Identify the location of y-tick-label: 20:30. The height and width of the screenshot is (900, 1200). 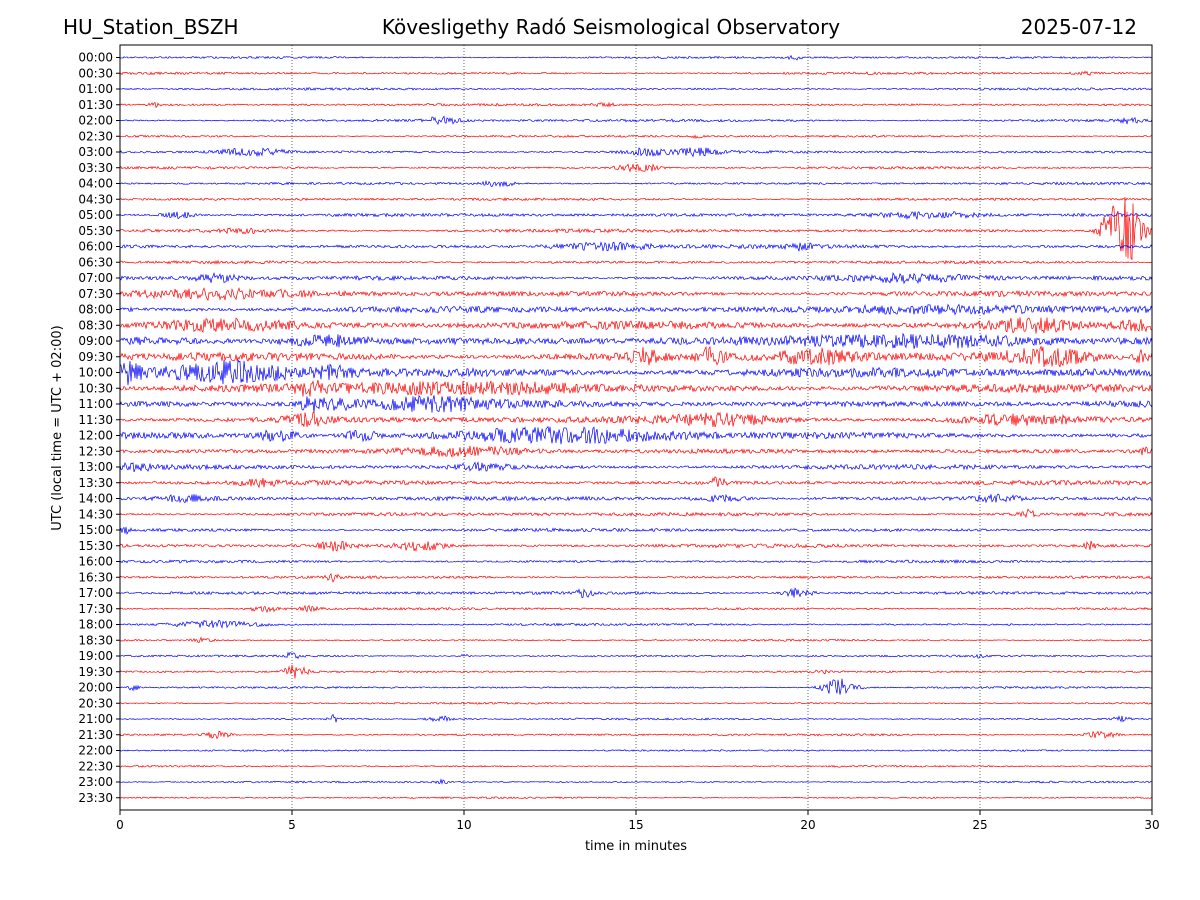
(95, 703).